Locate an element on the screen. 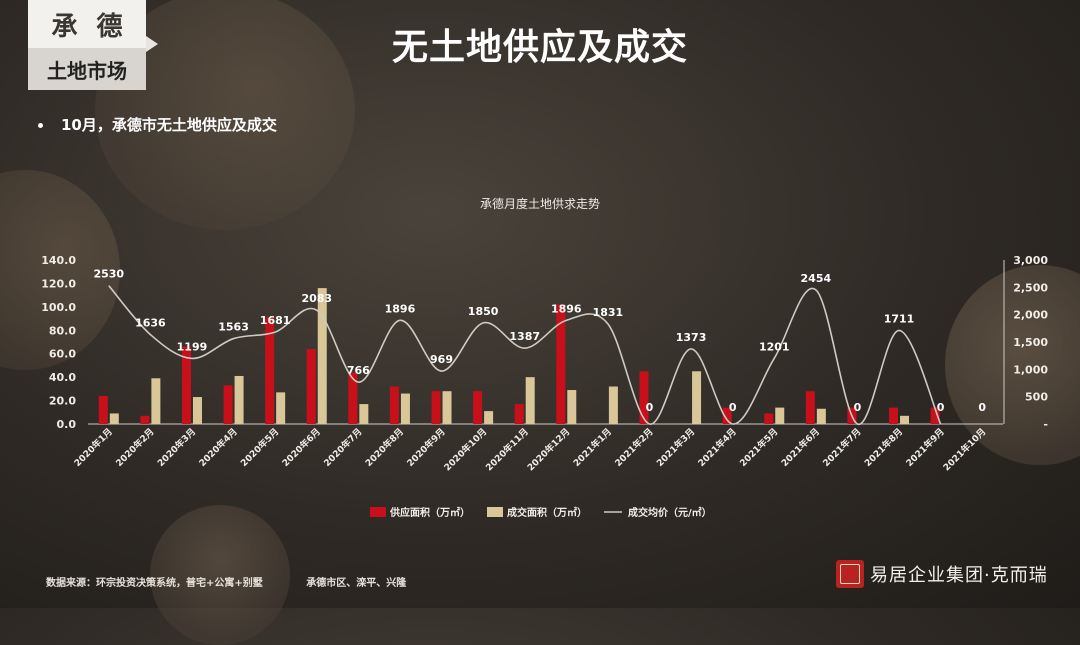 Image resolution: width=1080 pixels, height=645 pixels. y-right-tick-label: 2,500 is located at coordinates (1030, 287).